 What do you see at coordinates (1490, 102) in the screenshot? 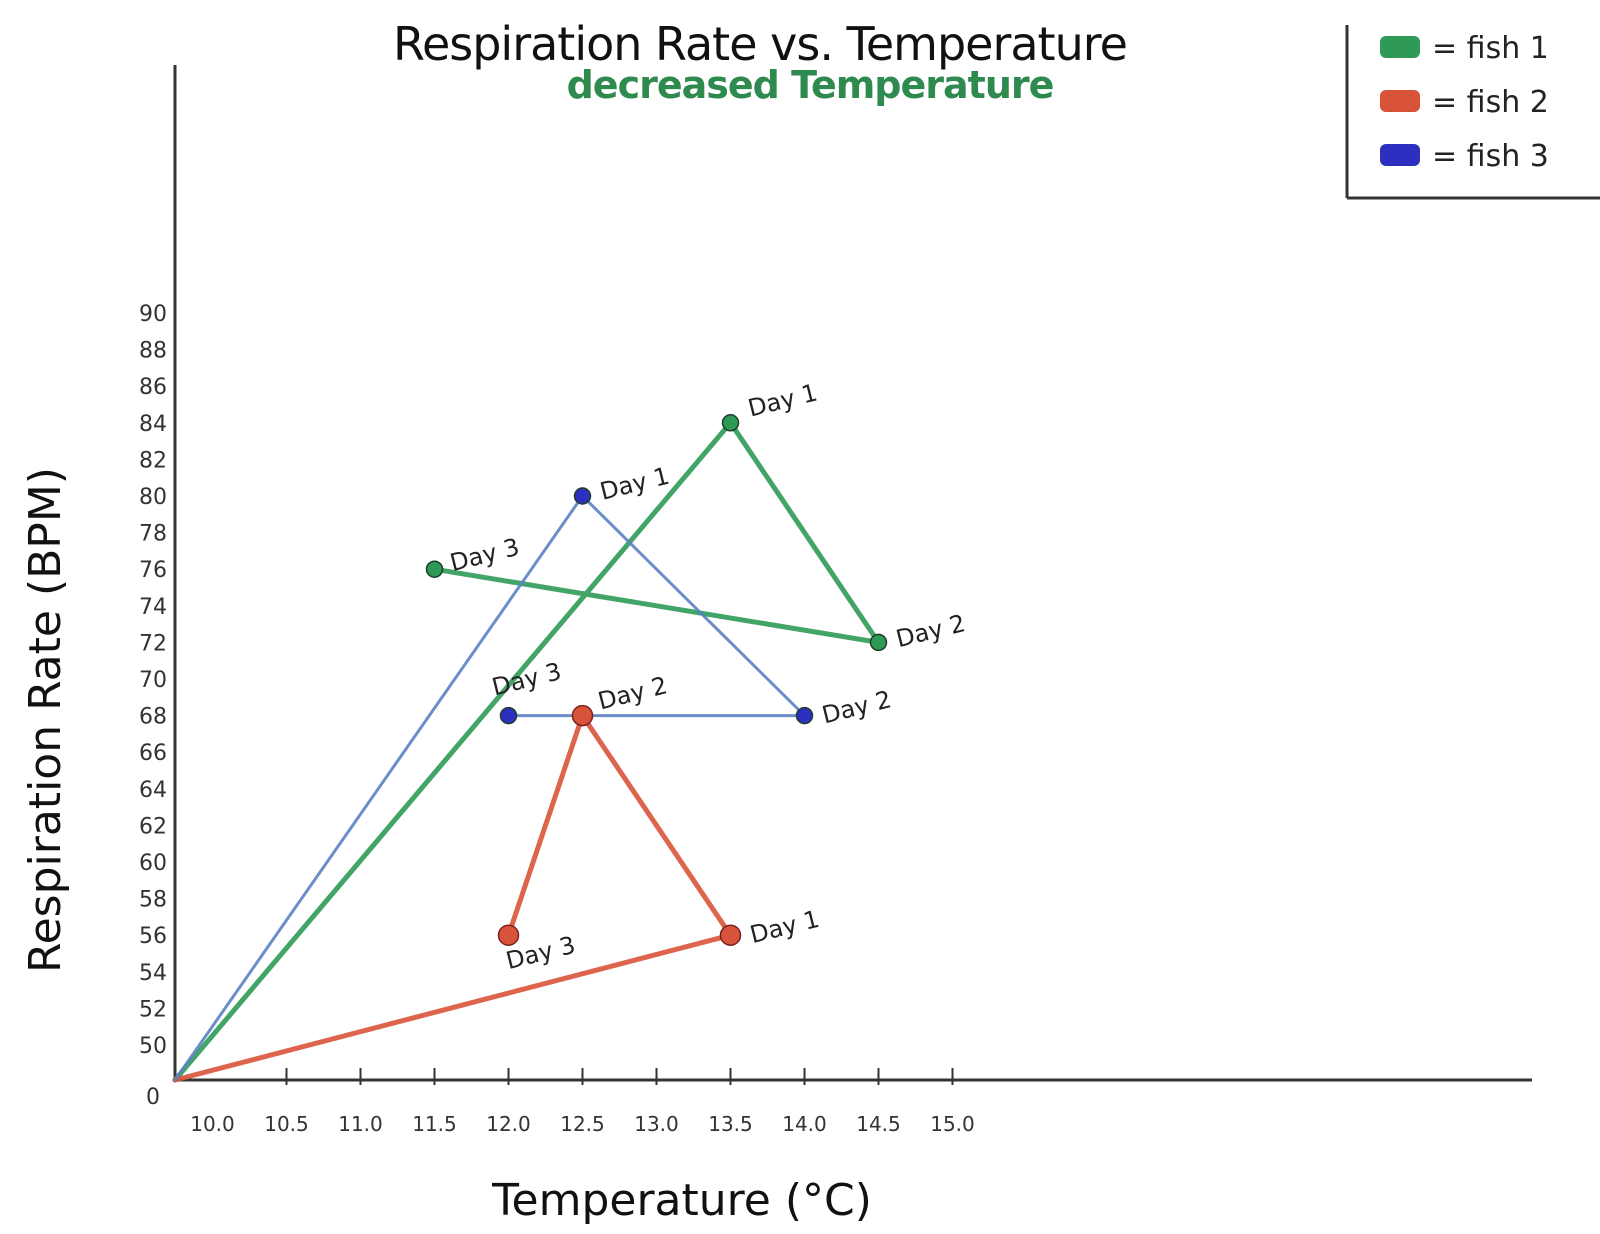
I see `legend-label-fish-2: = fish 2` at bounding box center [1490, 102].